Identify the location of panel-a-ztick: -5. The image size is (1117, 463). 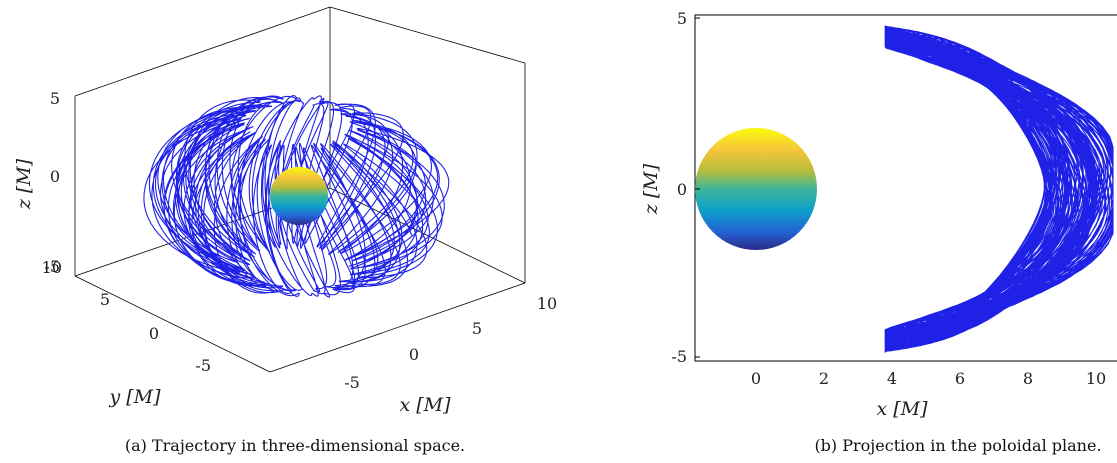
(52, 266).